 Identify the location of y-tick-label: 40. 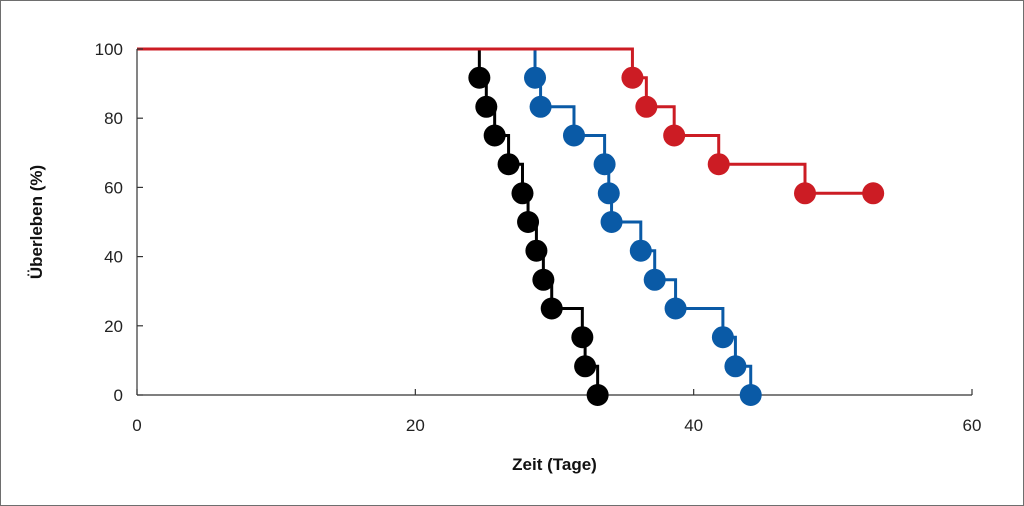
(113, 257).